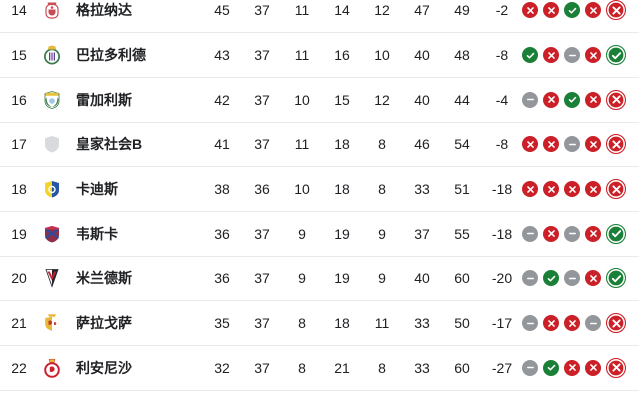  What do you see at coordinates (342, 144) in the screenshot?
I see `stat-value: 18` at bounding box center [342, 144].